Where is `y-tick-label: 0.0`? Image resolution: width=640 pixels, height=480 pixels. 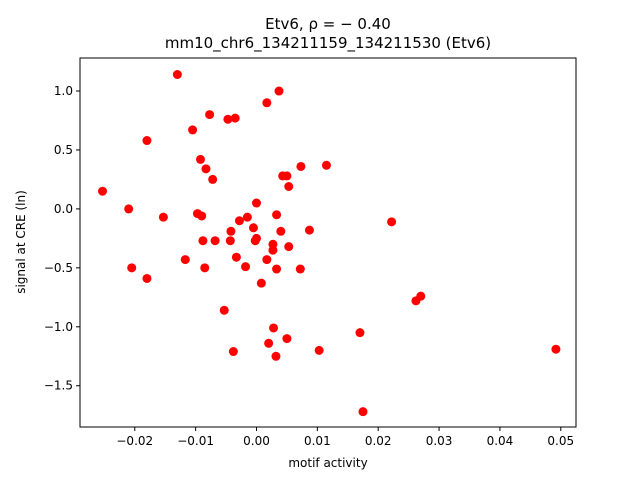 y-tick-label: 0.0 is located at coordinates (63, 209).